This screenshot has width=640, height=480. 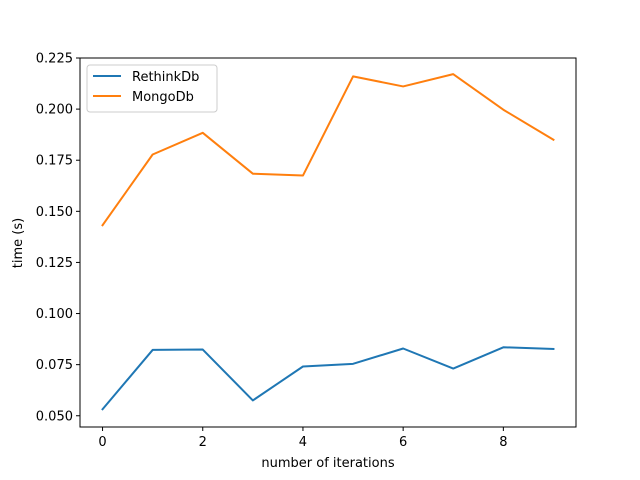 What do you see at coordinates (403, 442) in the screenshot?
I see `x-tick-label: 6` at bounding box center [403, 442].